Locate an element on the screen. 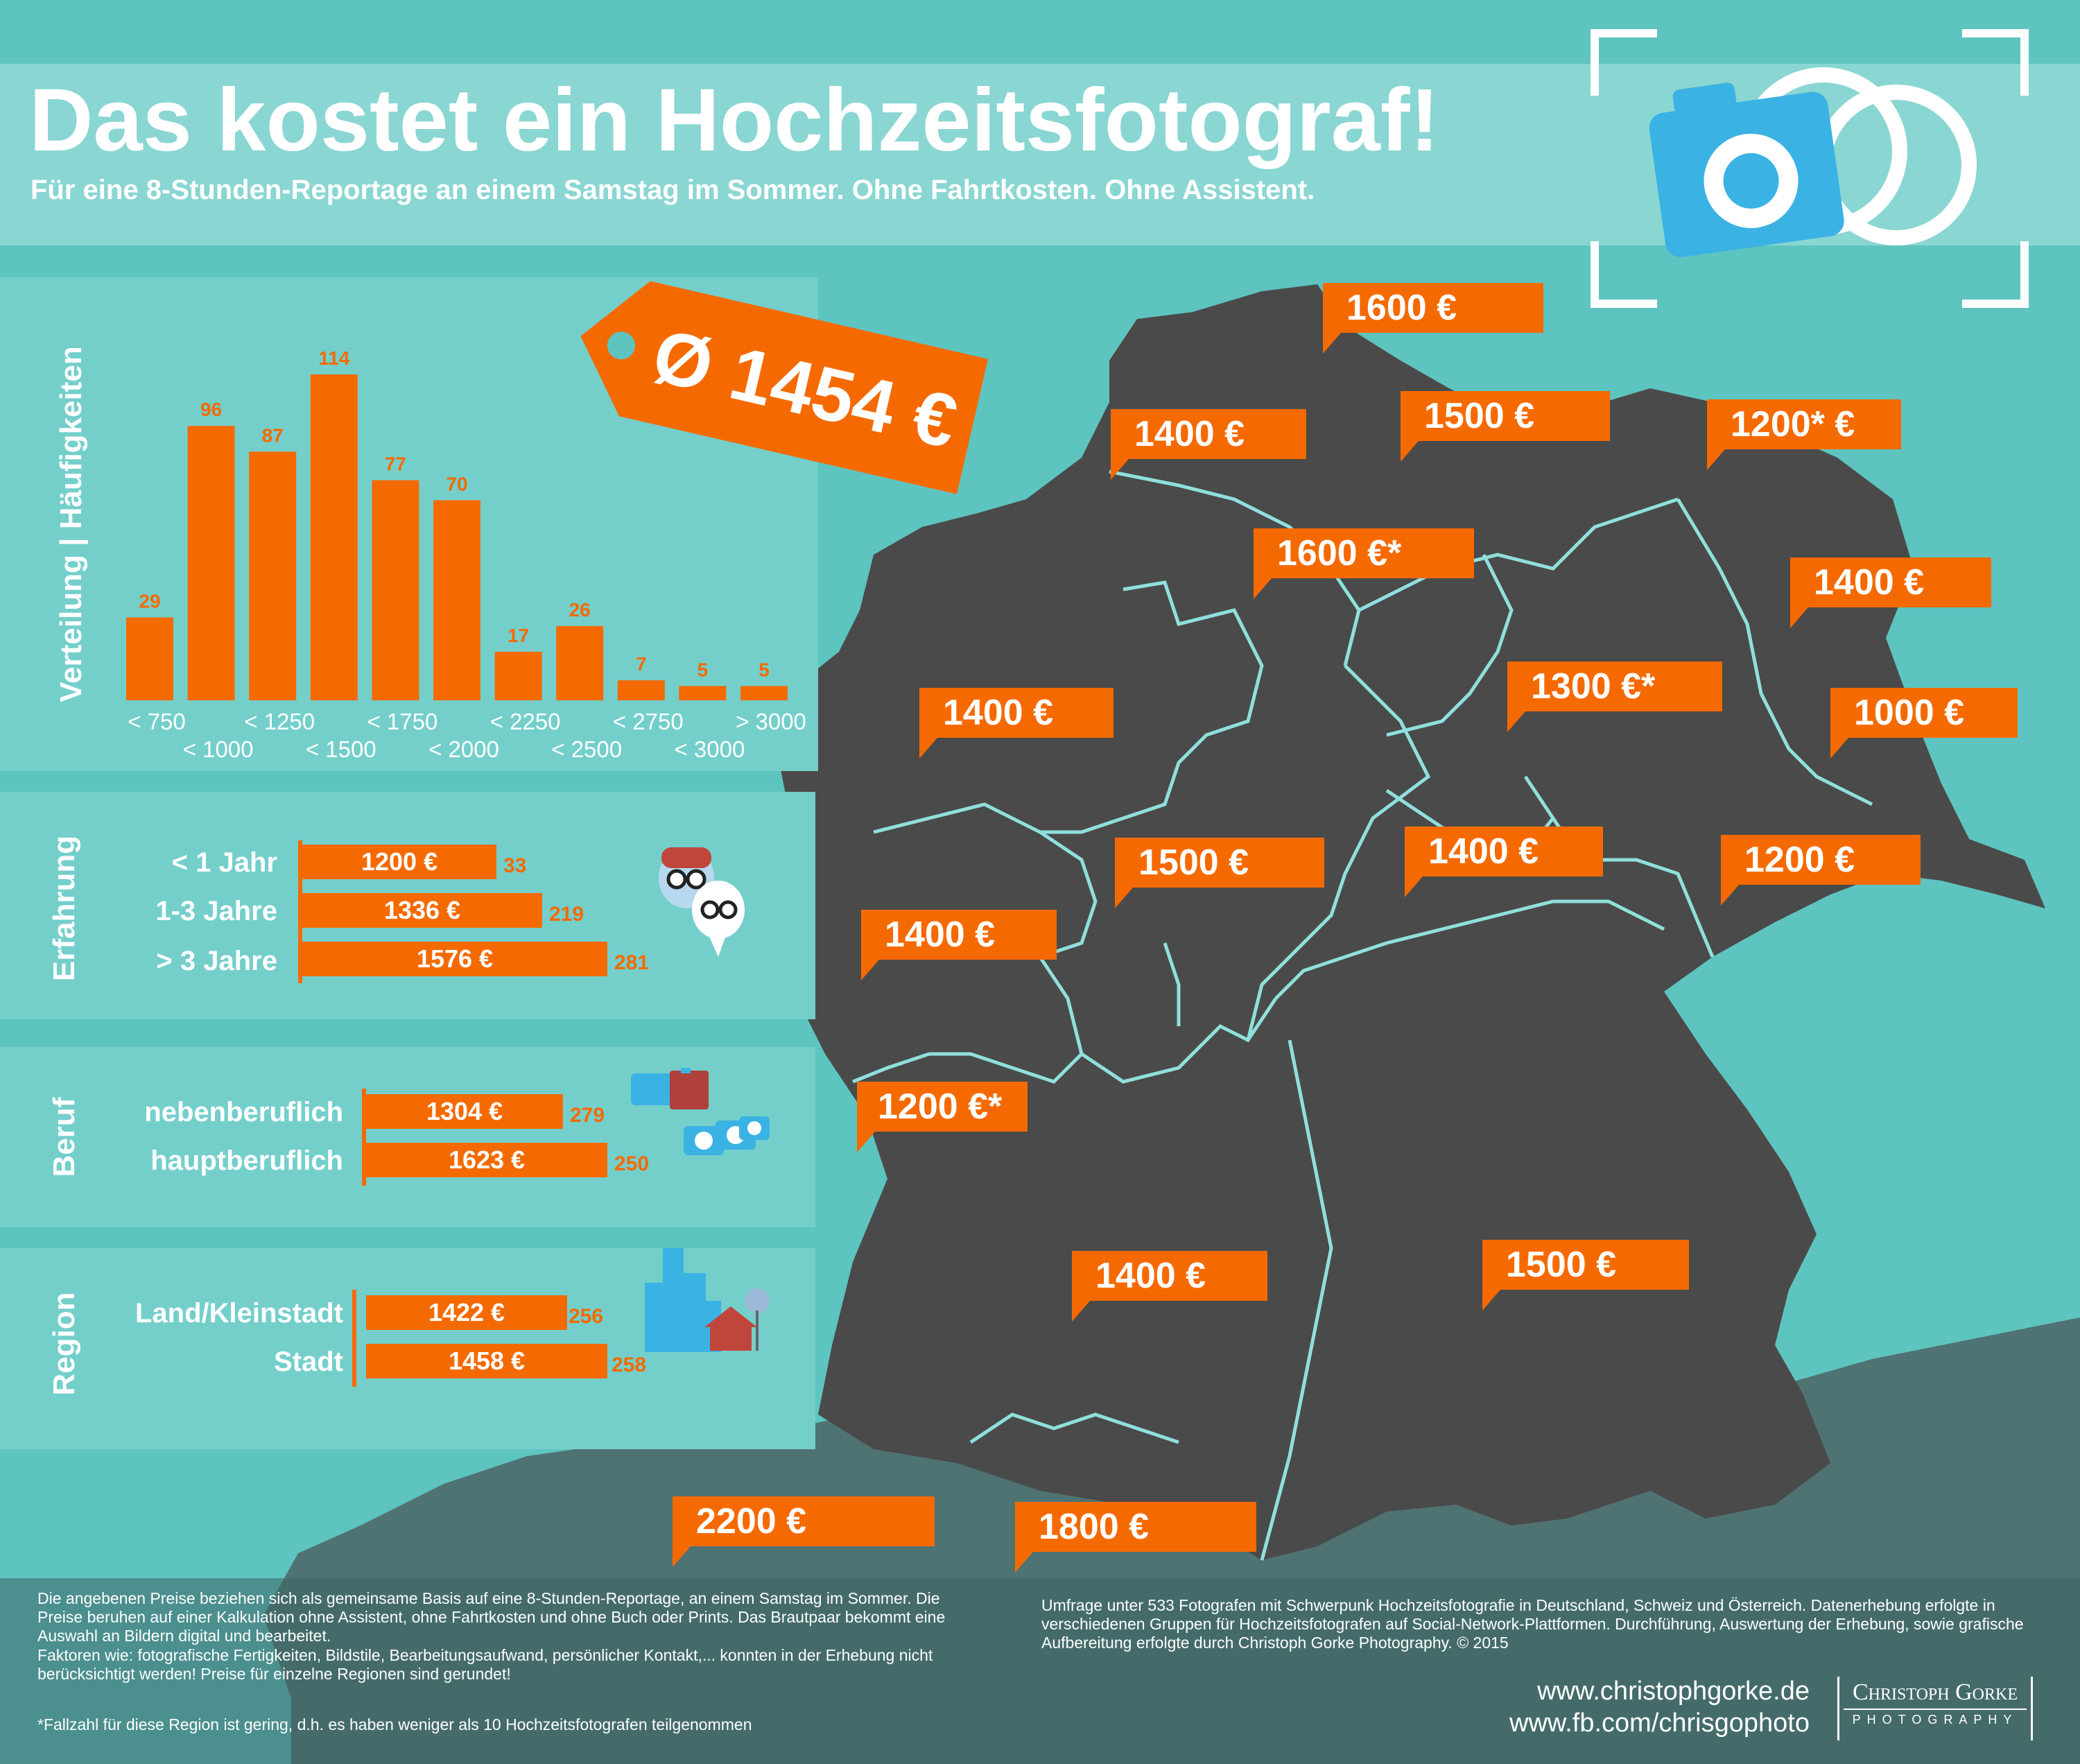  brand-logo-sub: PHOTOGRAPHY is located at coordinates (1935, 1720).